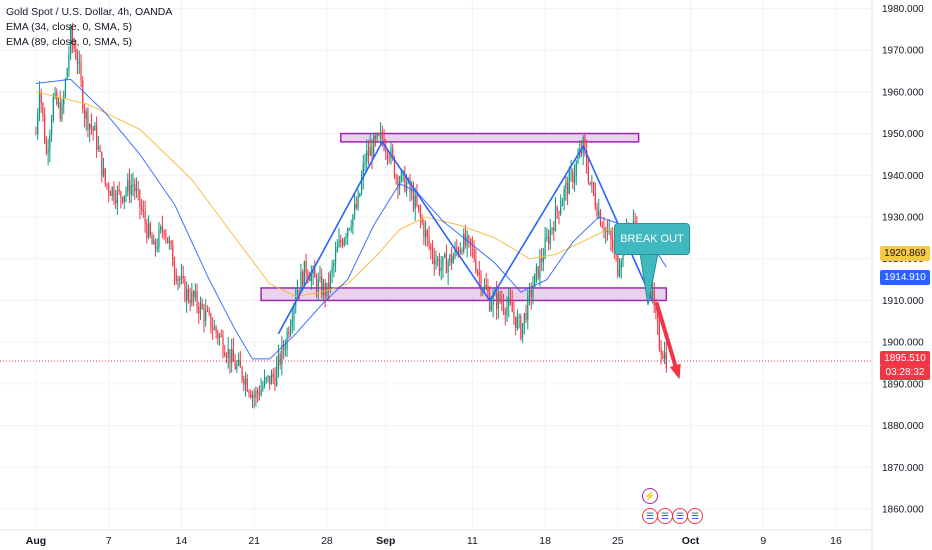 The image size is (932, 550). What do you see at coordinates (69, 42) in the screenshot?
I see `ema89-legend: EMA (89, close, 0, SMA, 5)` at bounding box center [69, 42].